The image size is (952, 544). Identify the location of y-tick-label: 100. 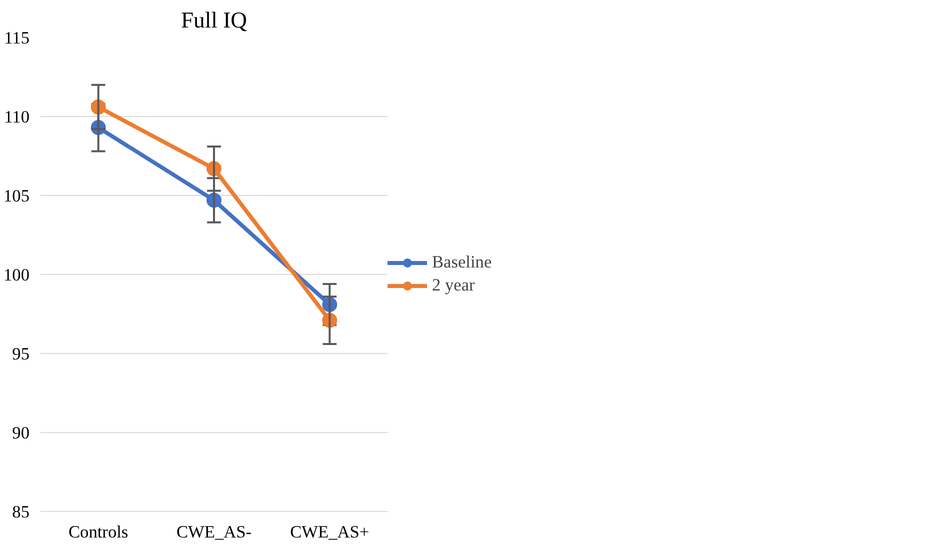
(17, 275).